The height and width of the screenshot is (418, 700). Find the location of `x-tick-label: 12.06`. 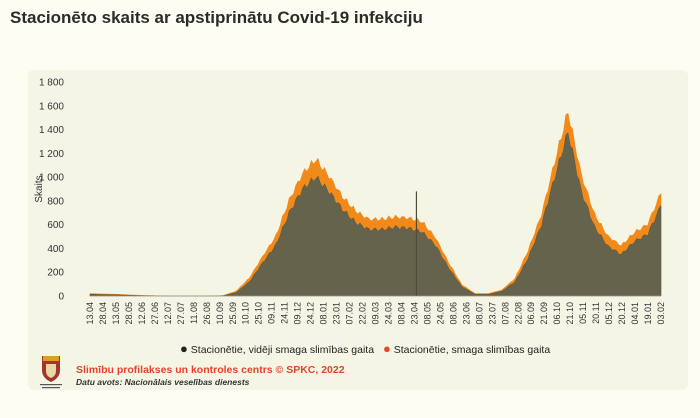

x-tick-label: 12.06 is located at coordinates (142, 313).